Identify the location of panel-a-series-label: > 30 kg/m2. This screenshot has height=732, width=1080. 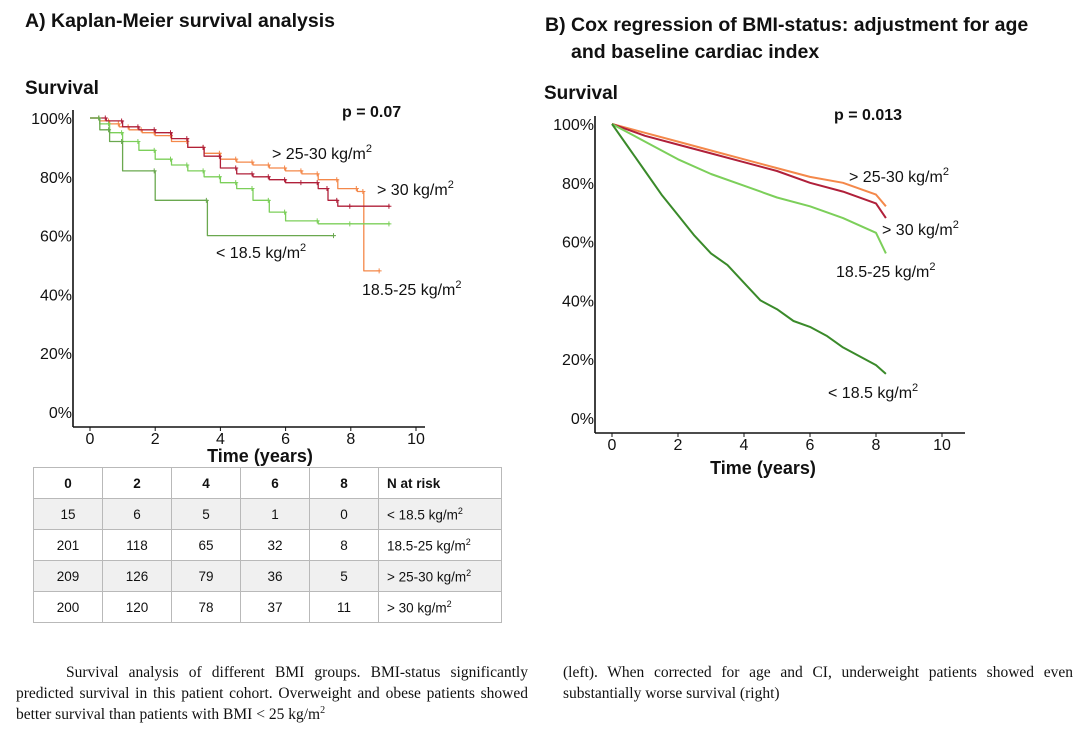
(415, 189).